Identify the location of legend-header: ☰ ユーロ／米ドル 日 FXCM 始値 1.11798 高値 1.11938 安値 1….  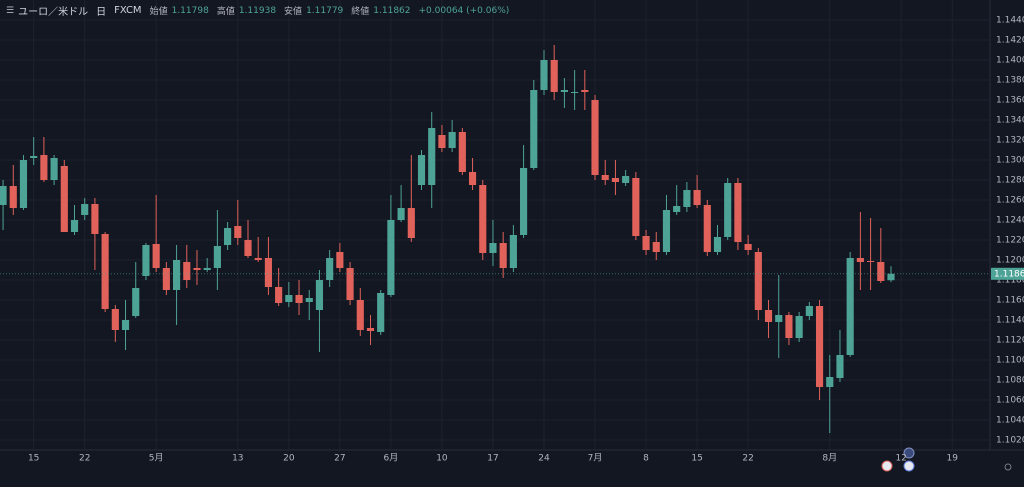
(259, 10).